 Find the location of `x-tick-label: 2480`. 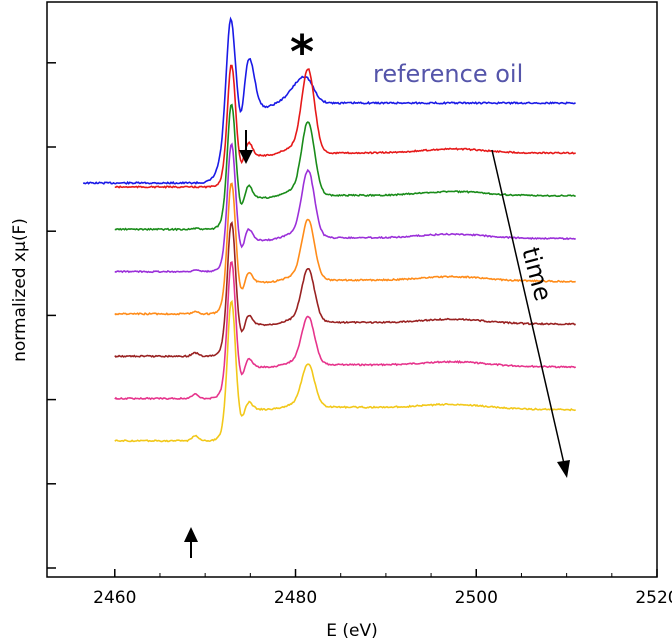

x-tick-label: 2480 is located at coordinates (295, 598).